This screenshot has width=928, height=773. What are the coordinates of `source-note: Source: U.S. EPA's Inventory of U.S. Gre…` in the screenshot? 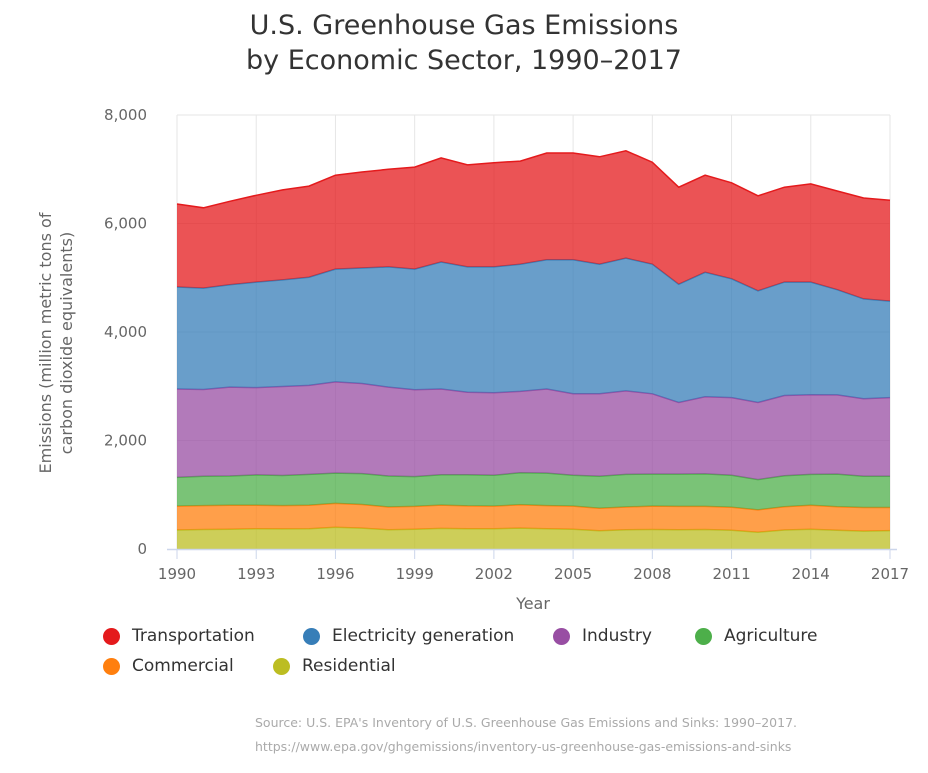 It's located at (526, 735).